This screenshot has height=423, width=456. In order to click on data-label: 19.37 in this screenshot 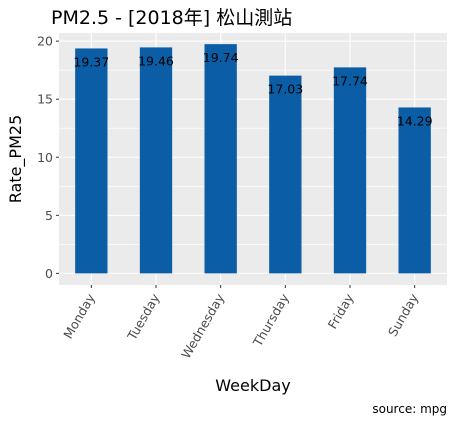, I will do `click(91, 61)`.